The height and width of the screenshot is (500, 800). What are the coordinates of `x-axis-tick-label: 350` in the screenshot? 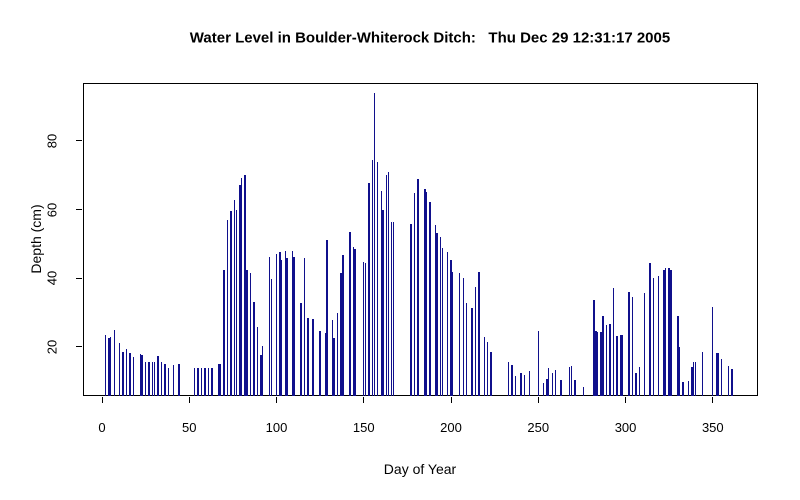 It's located at (712, 427).